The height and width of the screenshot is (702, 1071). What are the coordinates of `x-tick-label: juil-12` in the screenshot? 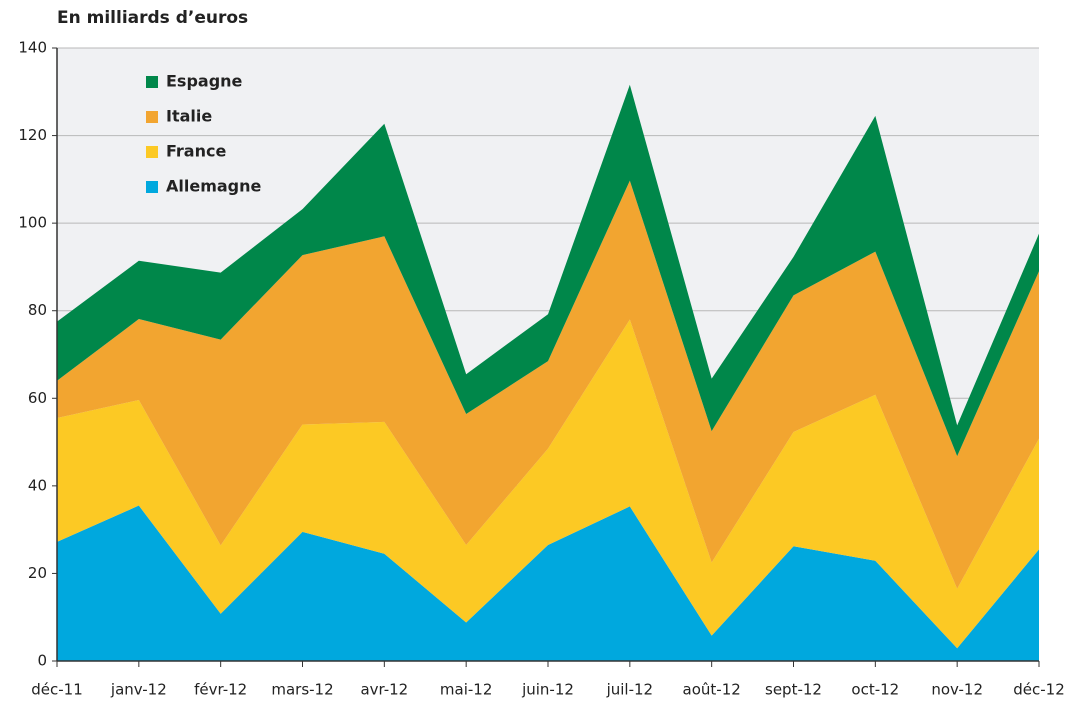 It's located at (630, 690).